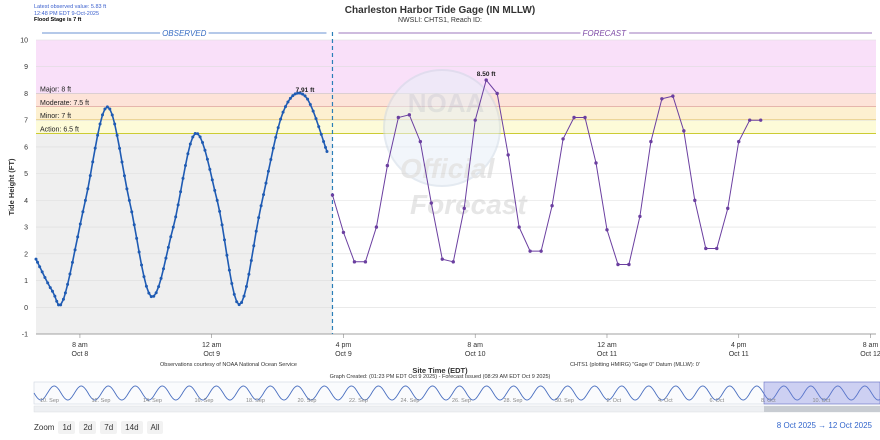 This screenshot has width=880, height=440. I want to click on range-from: 8 Oct 2025, so click(796, 425).